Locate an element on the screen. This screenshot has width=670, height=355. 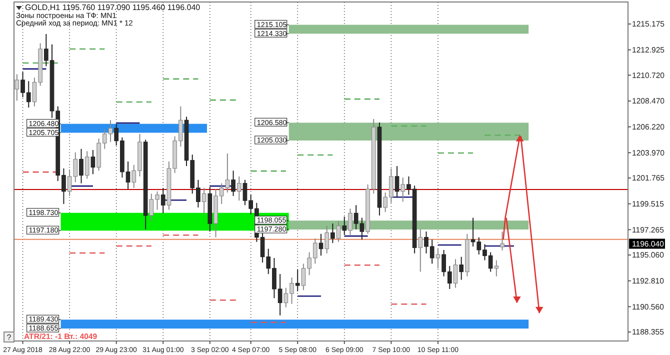
help-icon: ? is located at coordinates (9, 337).